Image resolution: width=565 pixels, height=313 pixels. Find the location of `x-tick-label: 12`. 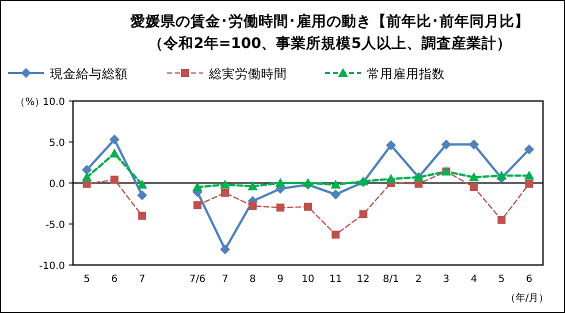

x-tick-label: 12 is located at coordinates (363, 279).